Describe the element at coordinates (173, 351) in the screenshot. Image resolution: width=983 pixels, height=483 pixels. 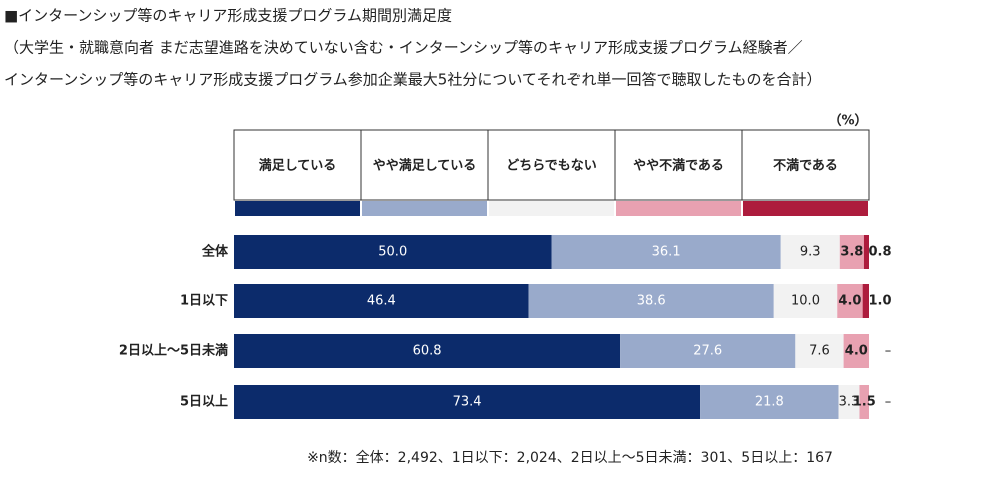
I see `category-label: 2日以上～5日未満` at that location.